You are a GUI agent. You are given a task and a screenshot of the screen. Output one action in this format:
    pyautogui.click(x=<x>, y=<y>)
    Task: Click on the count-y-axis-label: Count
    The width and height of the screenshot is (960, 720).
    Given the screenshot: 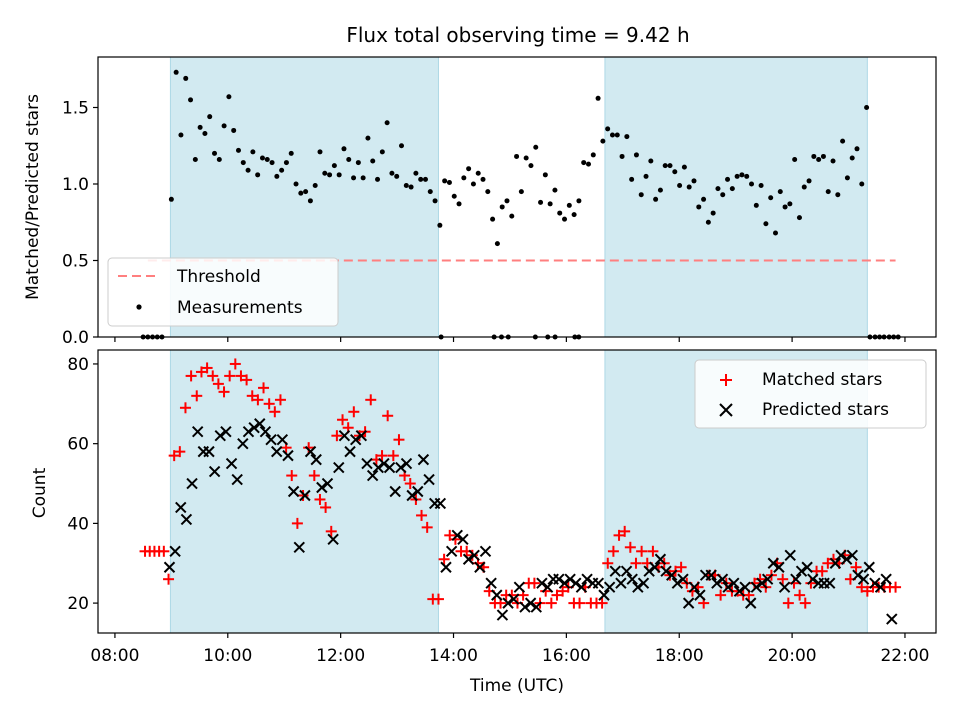 What is the action you would take?
    pyautogui.click(x=40, y=492)
    